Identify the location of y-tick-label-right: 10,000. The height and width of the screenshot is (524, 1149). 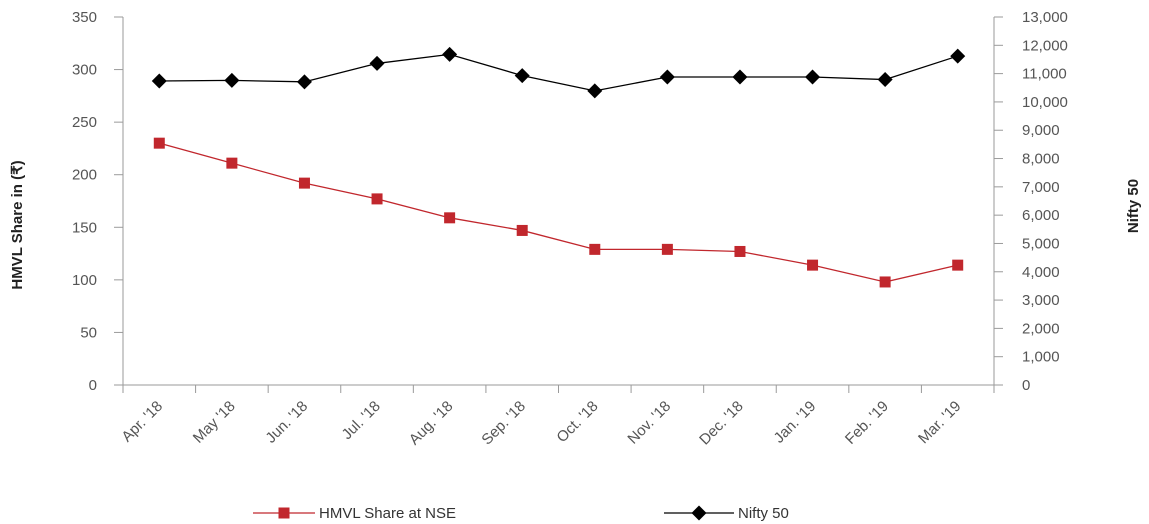
(1045, 102).